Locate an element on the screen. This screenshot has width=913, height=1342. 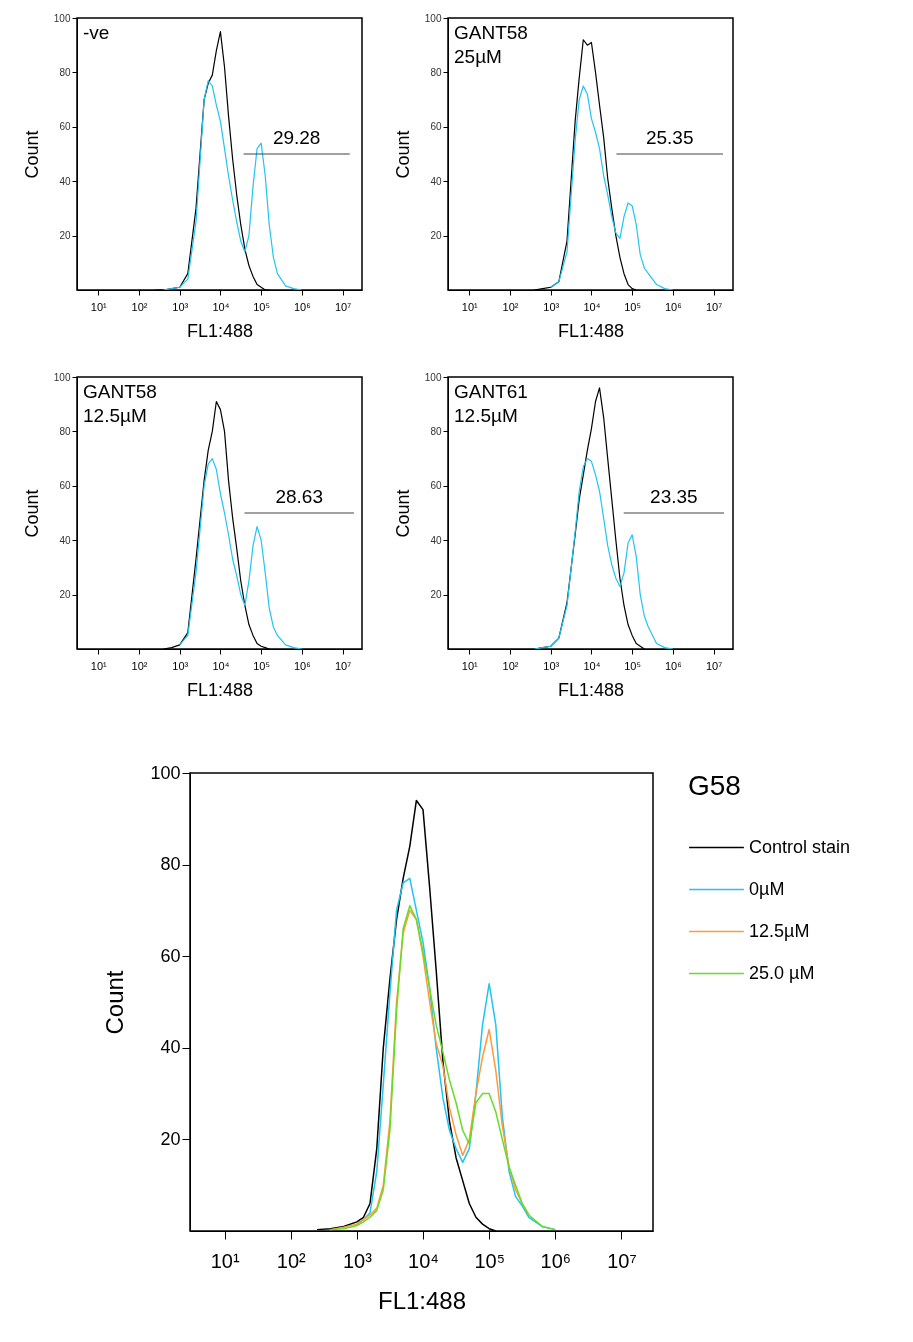
annotation: 23.35 is located at coordinates (674, 496).